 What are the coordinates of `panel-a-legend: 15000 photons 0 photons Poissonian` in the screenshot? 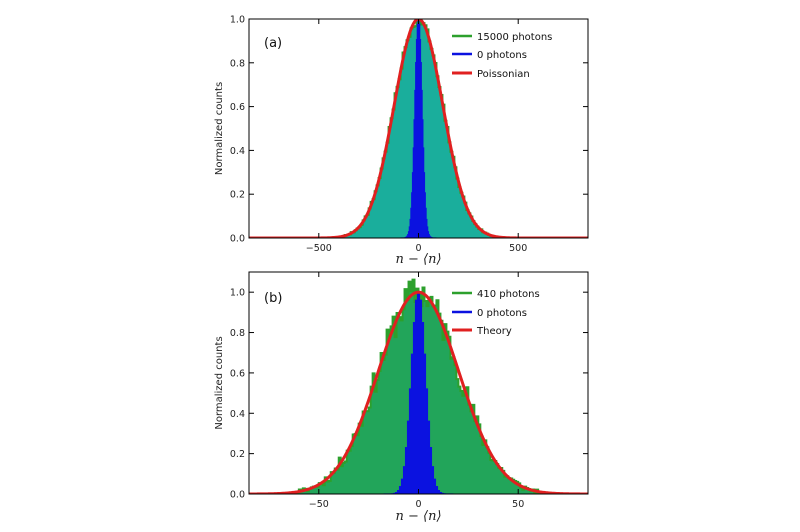 It's located at (502, 56).